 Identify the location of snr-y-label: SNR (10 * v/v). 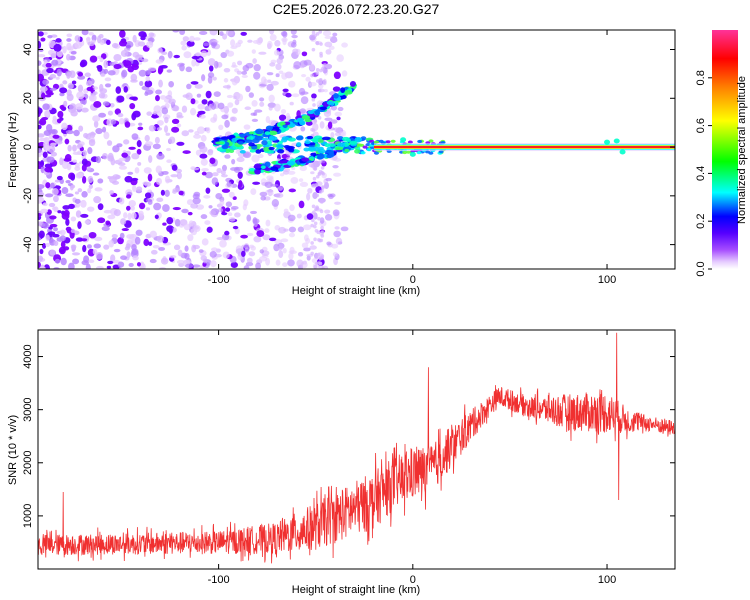
(13, 450).